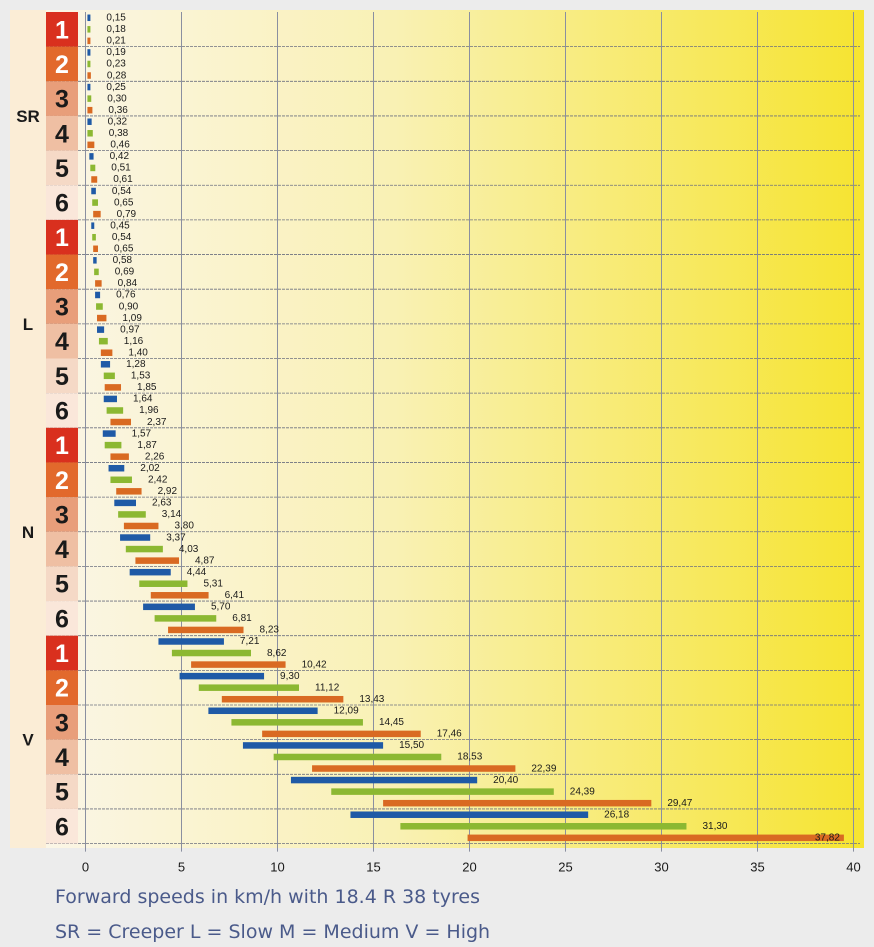 The width and height of the screenshot is (874, 947). What do you see at coordinates (411, 745) in the screenshot?
I see `bar-value-label: 15,50` at bounding box center [411, 745].